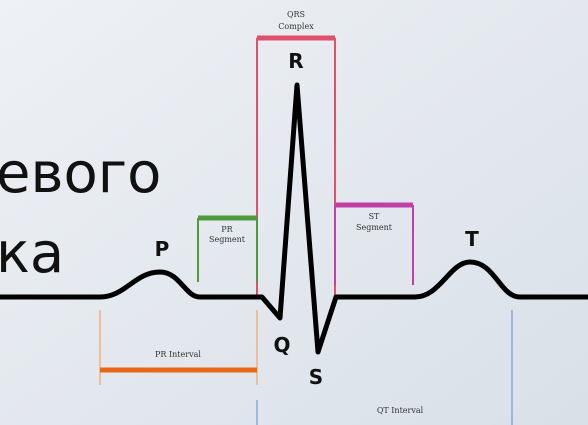 Image resolution: width=588 pixels, height=425 pixels. I want to click on wave-label: Q, so click(281, 345).